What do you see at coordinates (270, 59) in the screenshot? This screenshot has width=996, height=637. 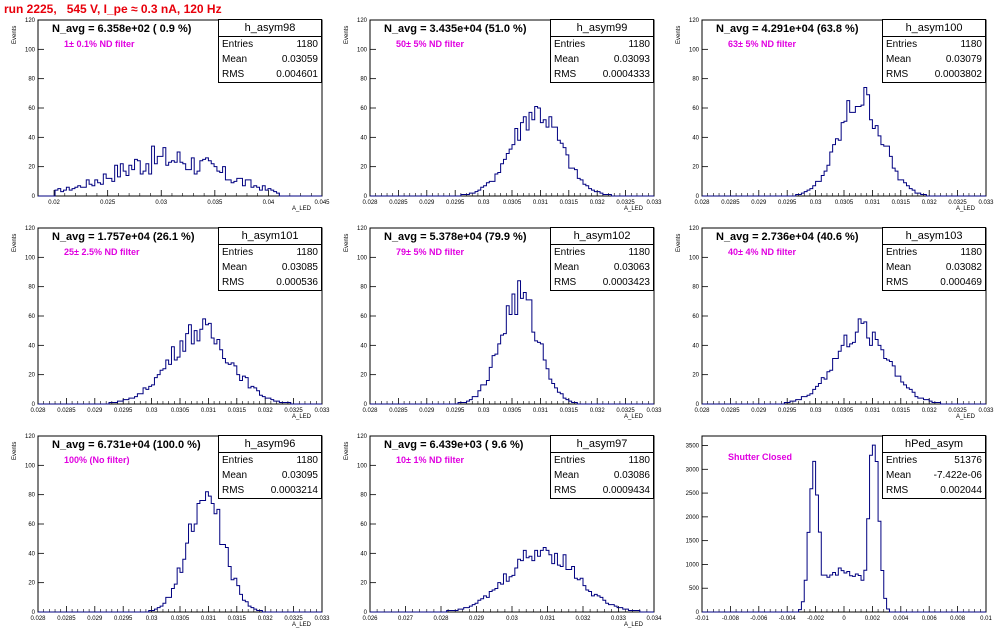 I see `stats-row-mean: Mean 0.03059` at bounding box center [270, 59].